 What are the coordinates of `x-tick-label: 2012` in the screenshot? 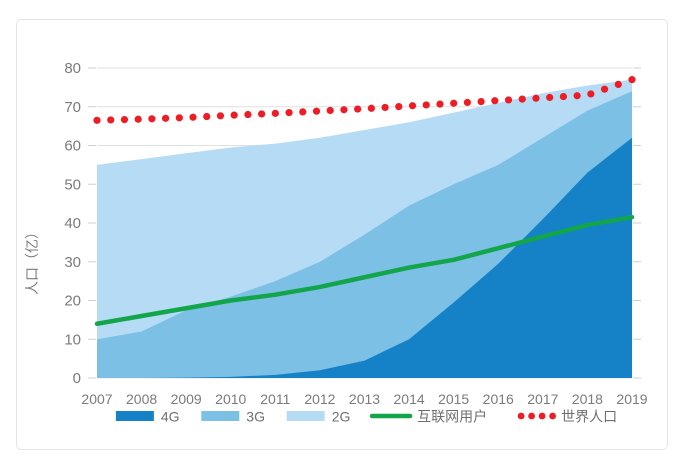 It's located at (319, 399).